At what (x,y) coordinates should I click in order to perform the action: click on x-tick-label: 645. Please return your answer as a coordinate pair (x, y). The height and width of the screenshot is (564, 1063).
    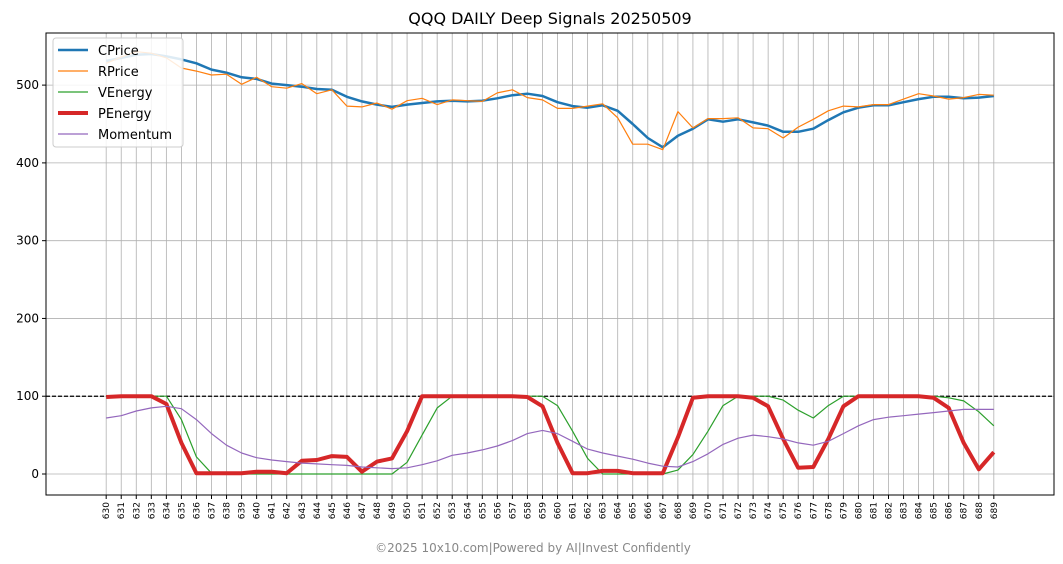
    Looking at the image, I should click on (333, 510).